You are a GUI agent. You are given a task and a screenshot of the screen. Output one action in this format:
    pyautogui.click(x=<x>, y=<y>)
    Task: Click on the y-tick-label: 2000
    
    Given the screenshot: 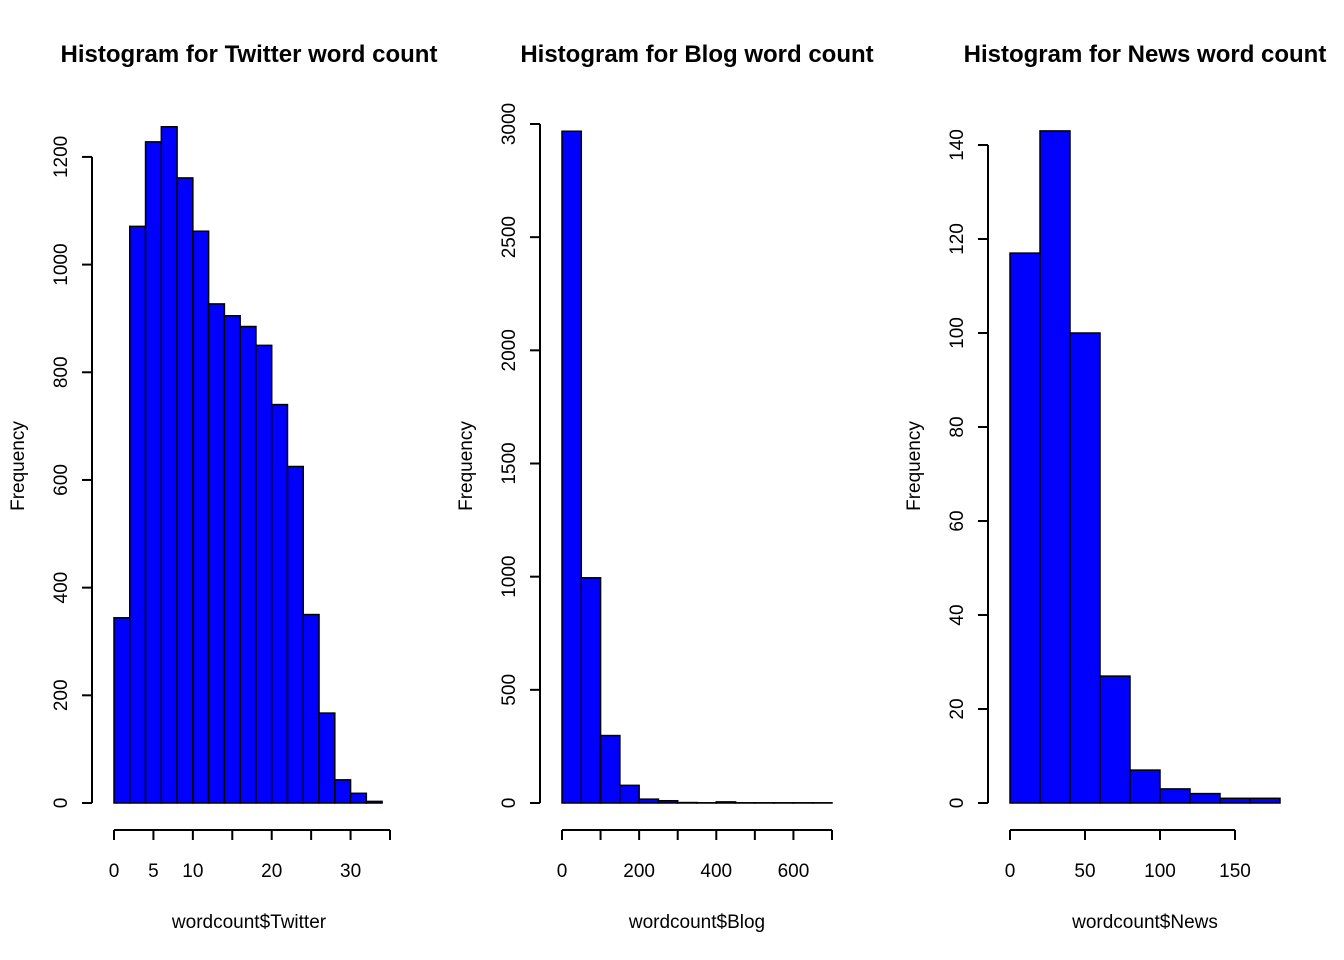 What is the action you would take?
    pyautogui.click(x=509, y=350)
    